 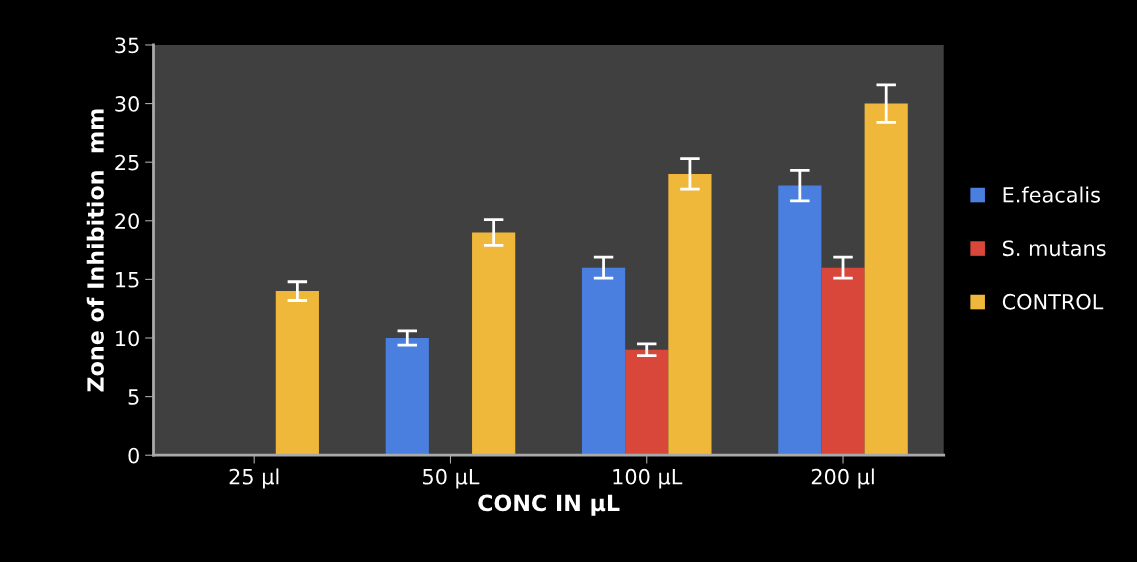 I want to click on x-tick-label: 200 µl, so click(x=842, y=478).